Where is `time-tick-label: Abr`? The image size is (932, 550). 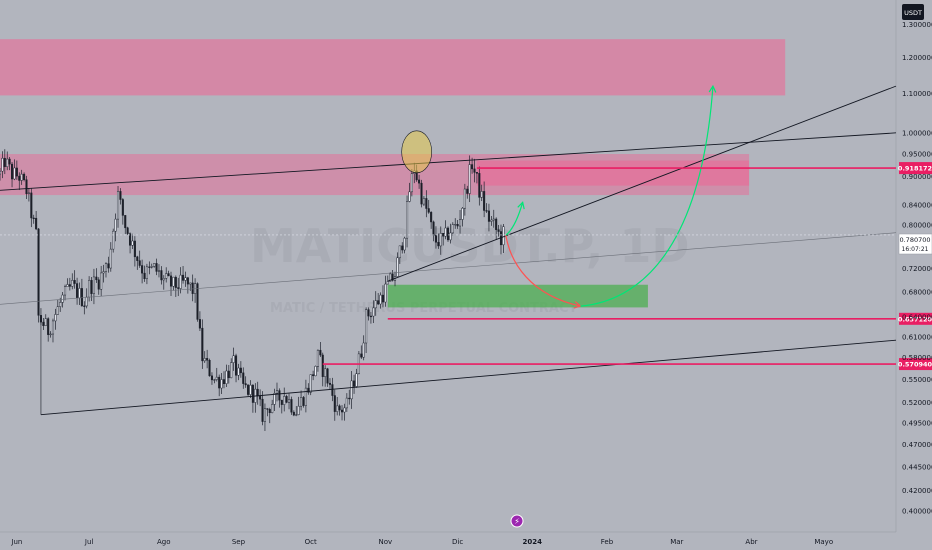 time-tick-label: Abr is located at coordinates (751, 542).